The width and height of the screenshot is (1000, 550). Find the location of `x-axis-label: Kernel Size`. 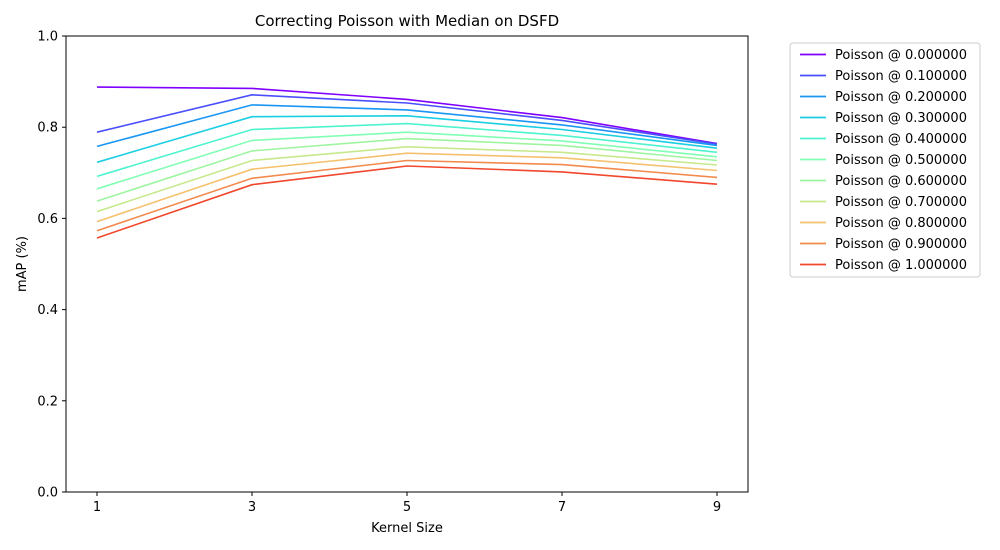

x-axis-label: Kernel Size is located at coordinates (407, 528).